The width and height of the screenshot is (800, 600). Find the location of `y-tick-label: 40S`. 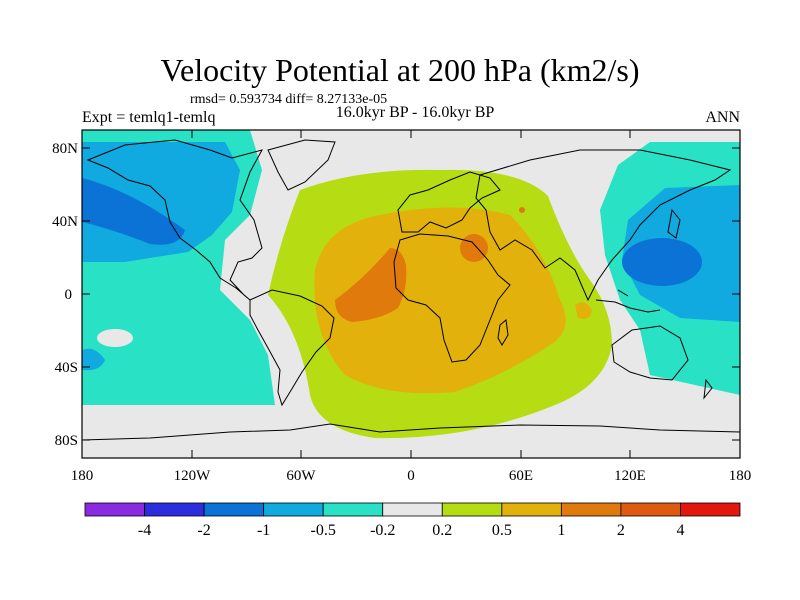

y-tick-label: 40S is located at coordinates (66, 368).